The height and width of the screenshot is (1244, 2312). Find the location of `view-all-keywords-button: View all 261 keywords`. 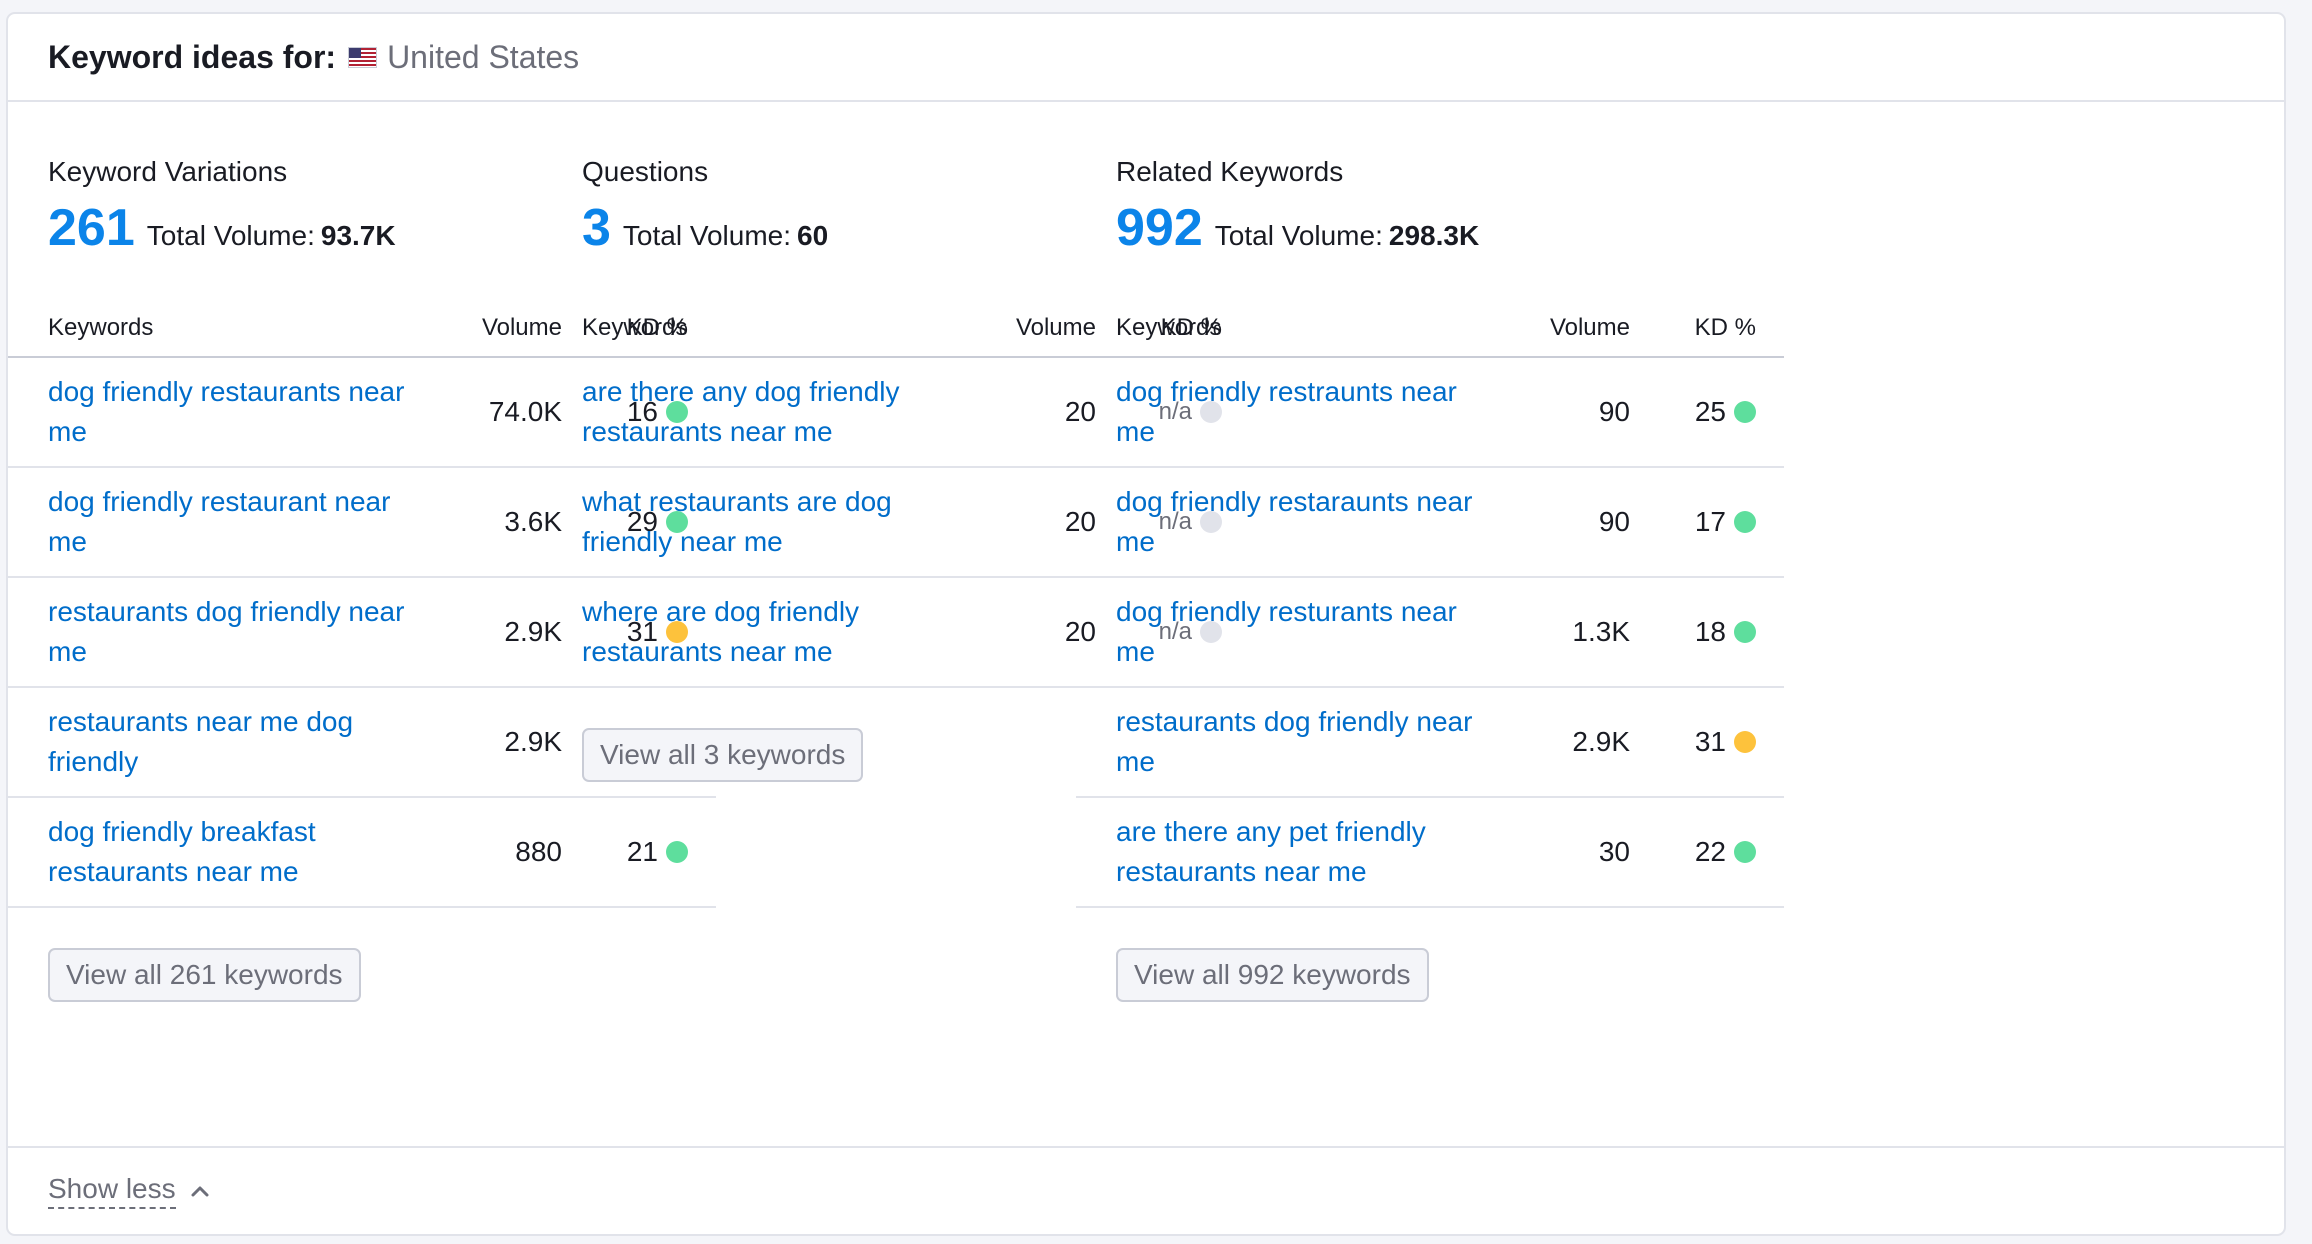

view-all-keywords-button: View all 261 keywords is located at coordinates (204, 975).